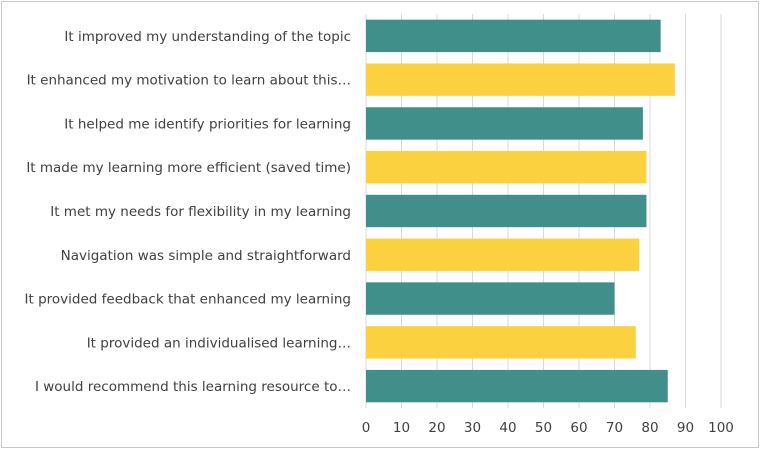 The image size is (762, 451). I want to click on x-tick-label: 90, so click(685, 428).